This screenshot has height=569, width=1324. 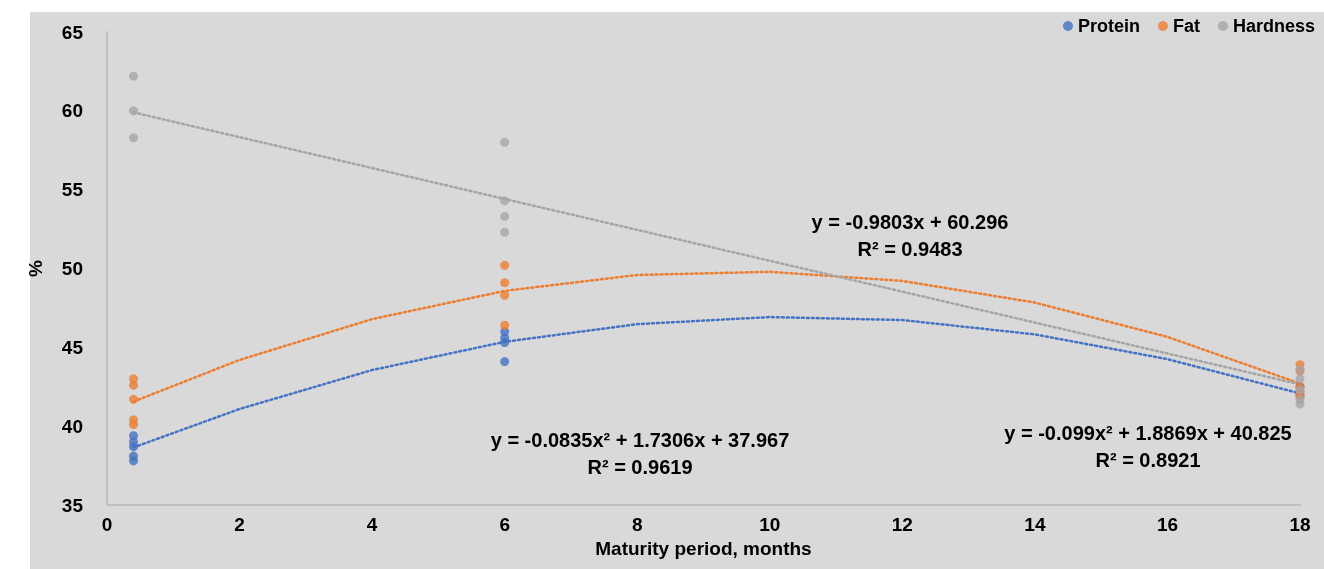 I want to click on x-tick-label: 6, so click(x=504, y=524).